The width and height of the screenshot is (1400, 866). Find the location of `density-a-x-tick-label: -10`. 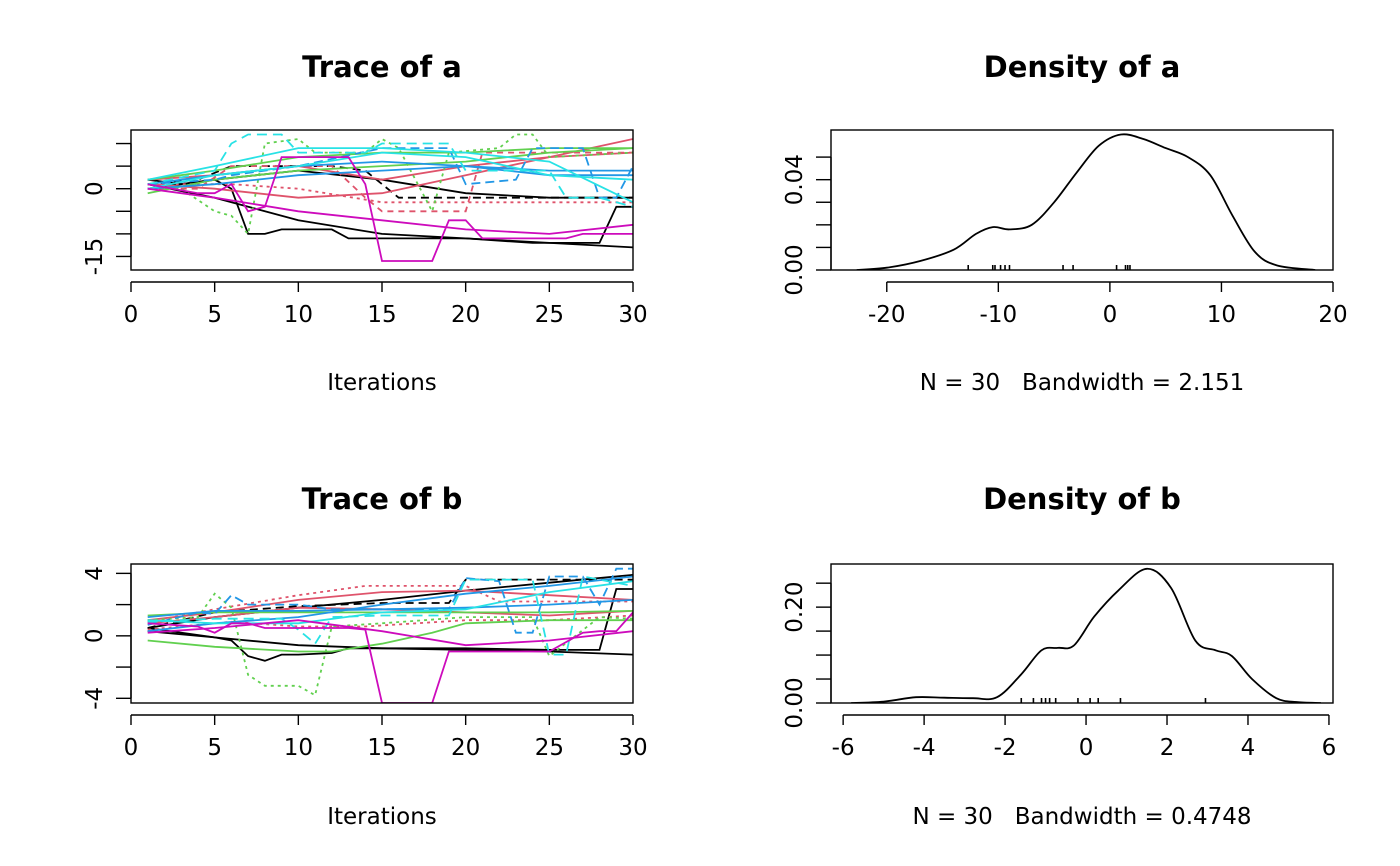

density-a-x-tick-label: -10 is located at coordinates (999, 315).